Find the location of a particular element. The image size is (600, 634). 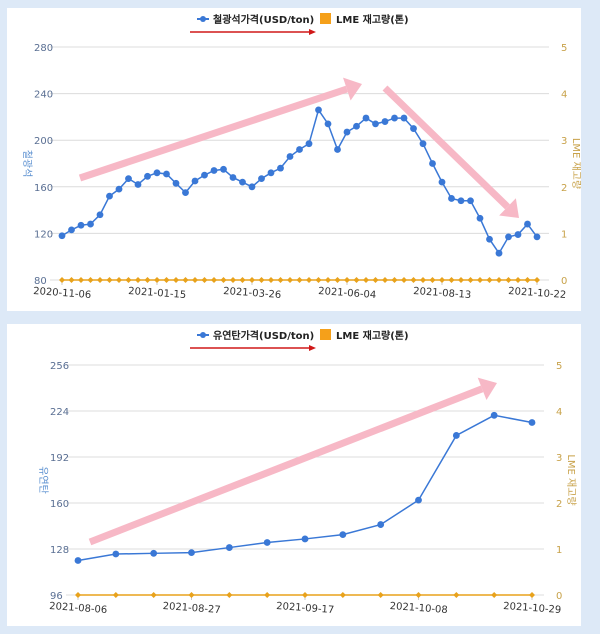

legend-swatch-icon is located at coordinates (325, 18).